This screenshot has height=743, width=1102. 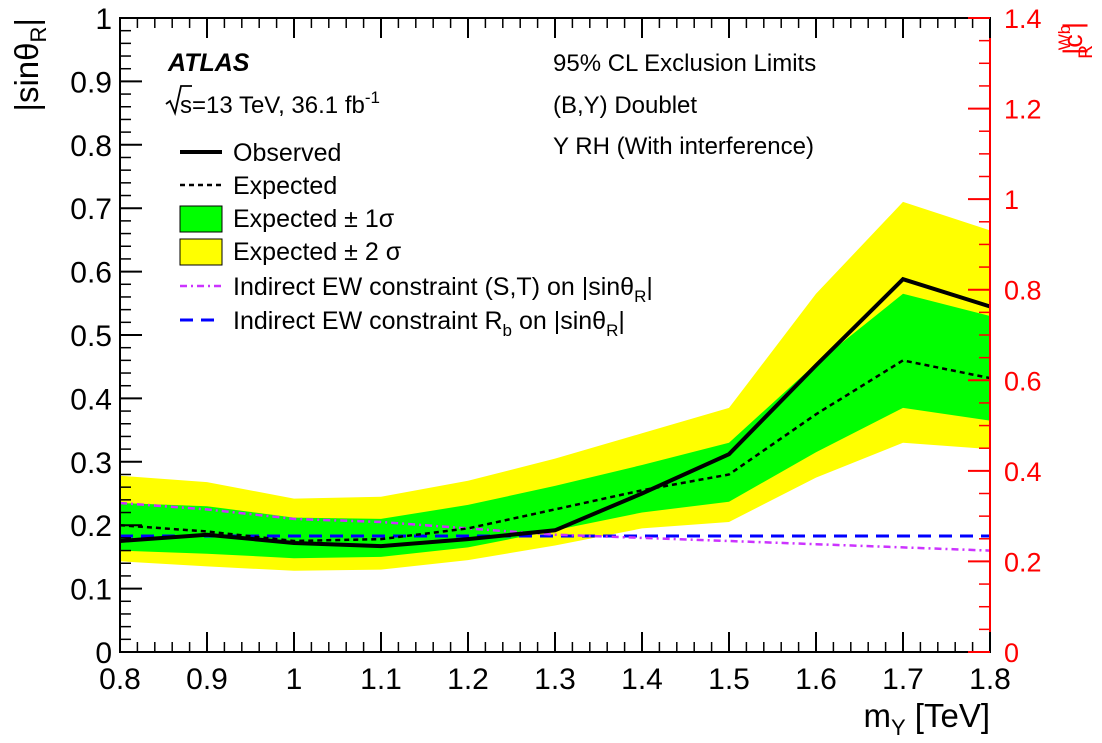 I want to click on x-tick-label: 1.5, so click(x=729, y=679).